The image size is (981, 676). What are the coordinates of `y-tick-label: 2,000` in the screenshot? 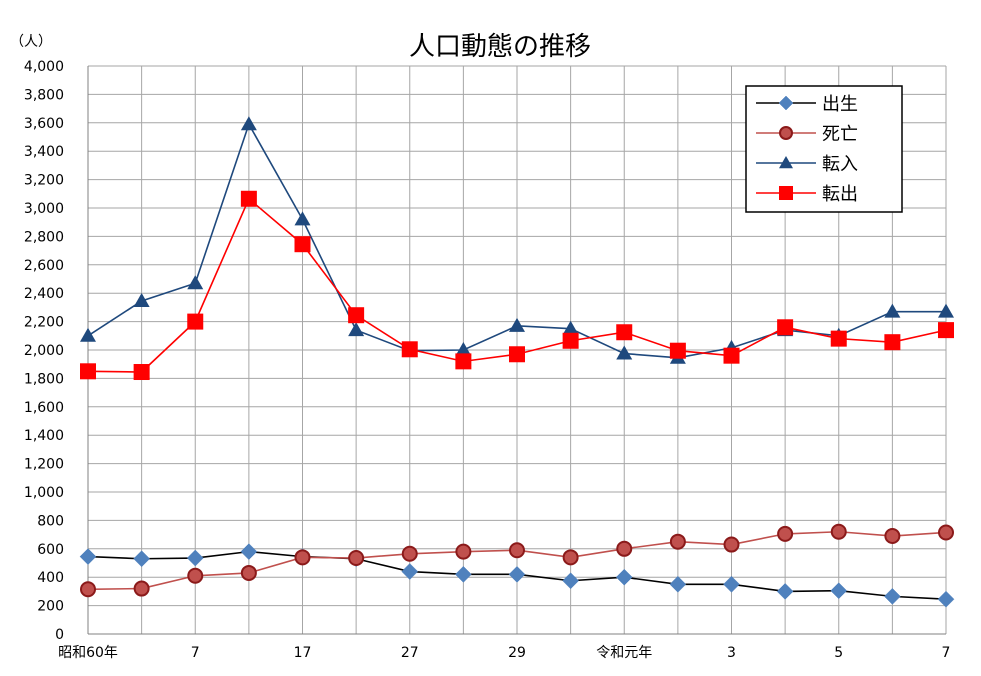 It's located at (44, 351).